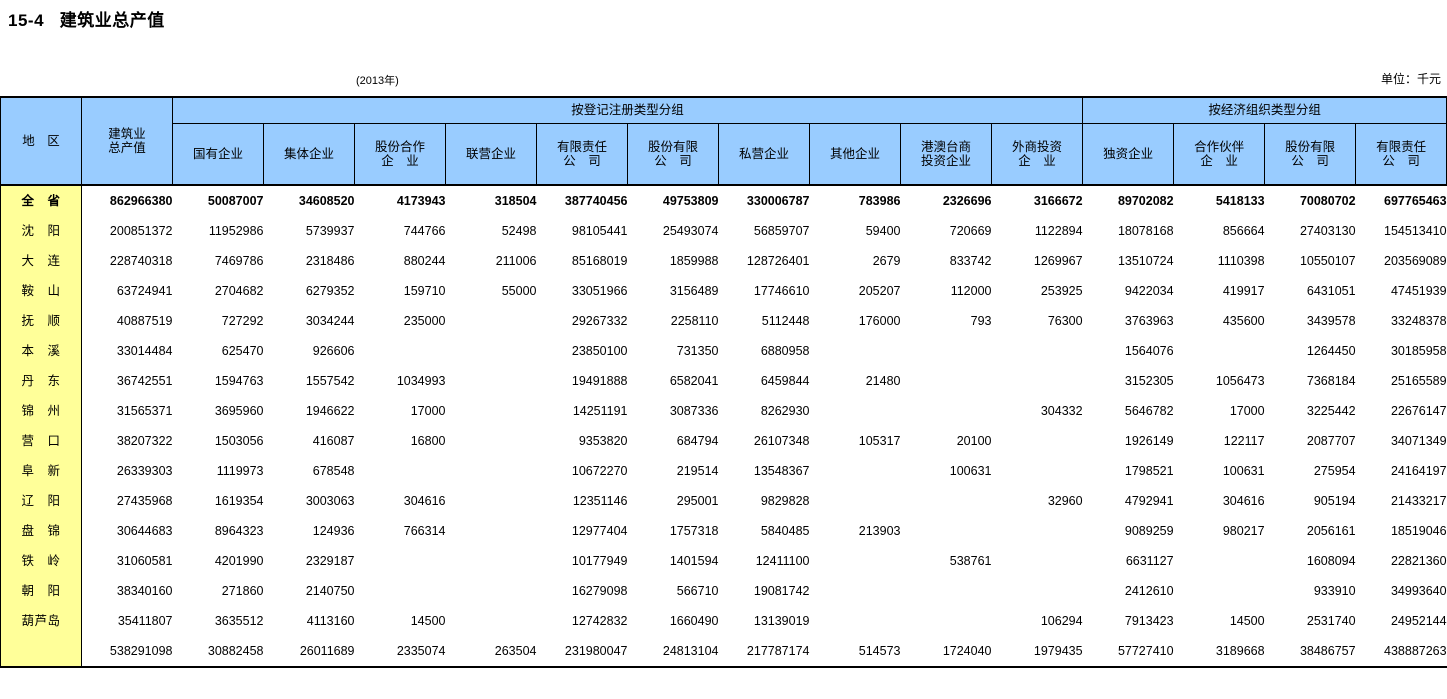  Describe the element at coordinates (1331, 620) in the screenshot. I see `cell-value: 2531740` at that location.